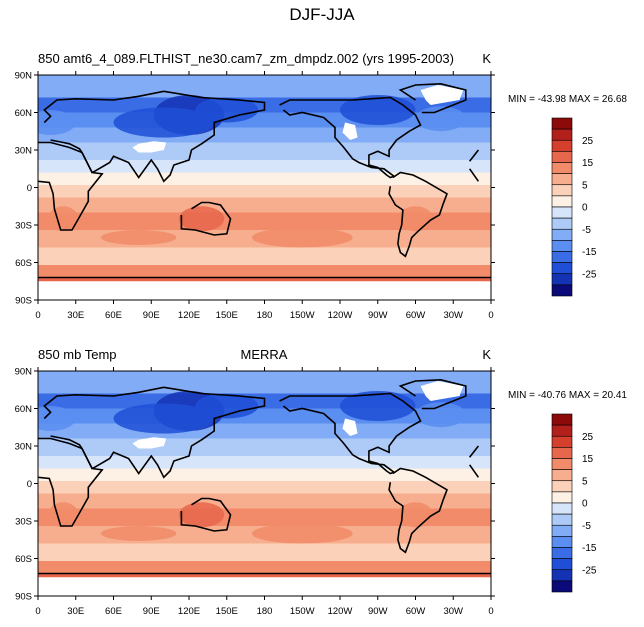 The image size is (644, 627). What do you see at coordinates (23, 597) in the screenshot?
I see `lat-label: 90S` at bounding box center [23, 597].